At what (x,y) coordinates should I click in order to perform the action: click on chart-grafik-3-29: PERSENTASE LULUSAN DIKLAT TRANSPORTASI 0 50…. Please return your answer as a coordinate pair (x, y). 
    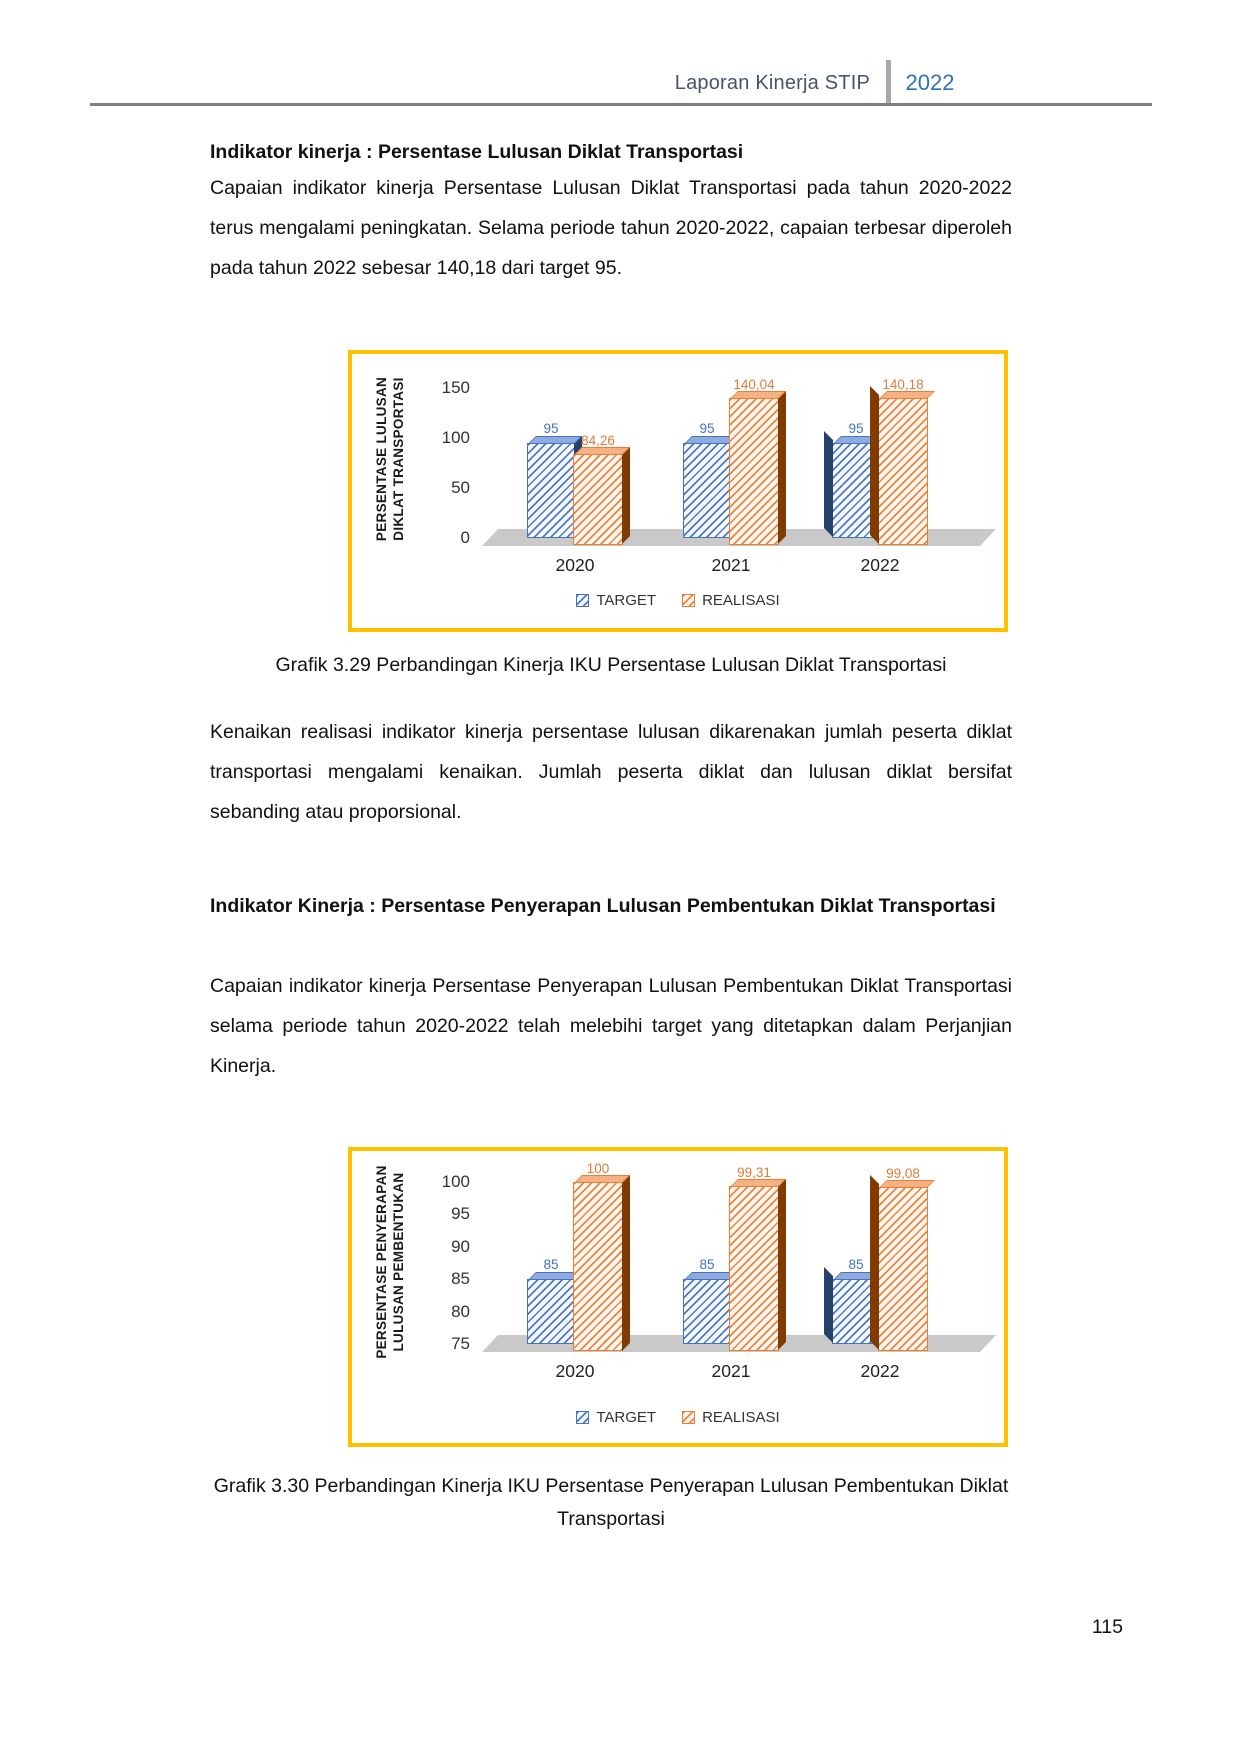
    Looking at the image, I should click on (678, 491).